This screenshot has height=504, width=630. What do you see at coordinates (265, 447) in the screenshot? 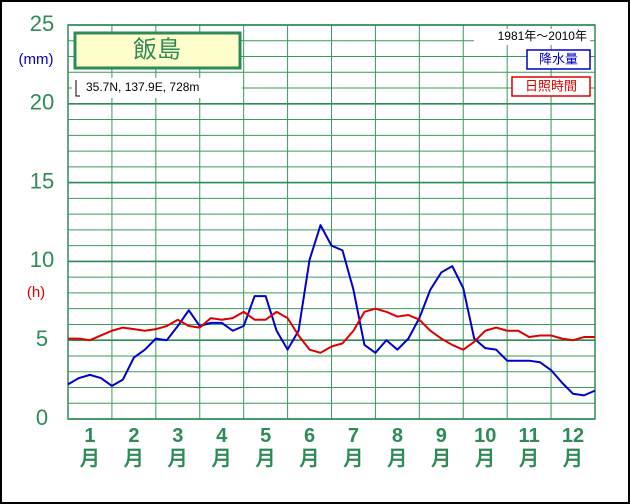
I see `x-tick-label: 5月` at bounding box center [265, 447].